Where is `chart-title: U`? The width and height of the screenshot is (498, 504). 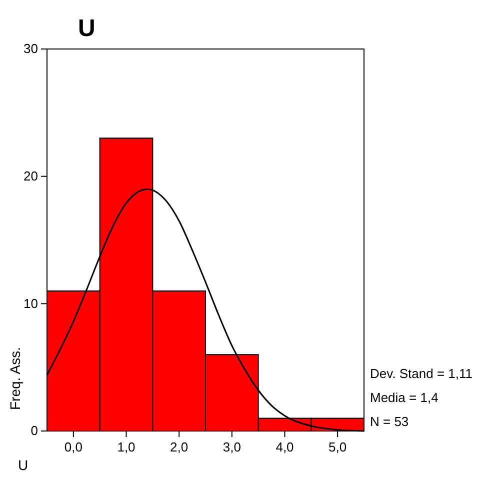
chart-title: U is located at coordinates (87, 28).